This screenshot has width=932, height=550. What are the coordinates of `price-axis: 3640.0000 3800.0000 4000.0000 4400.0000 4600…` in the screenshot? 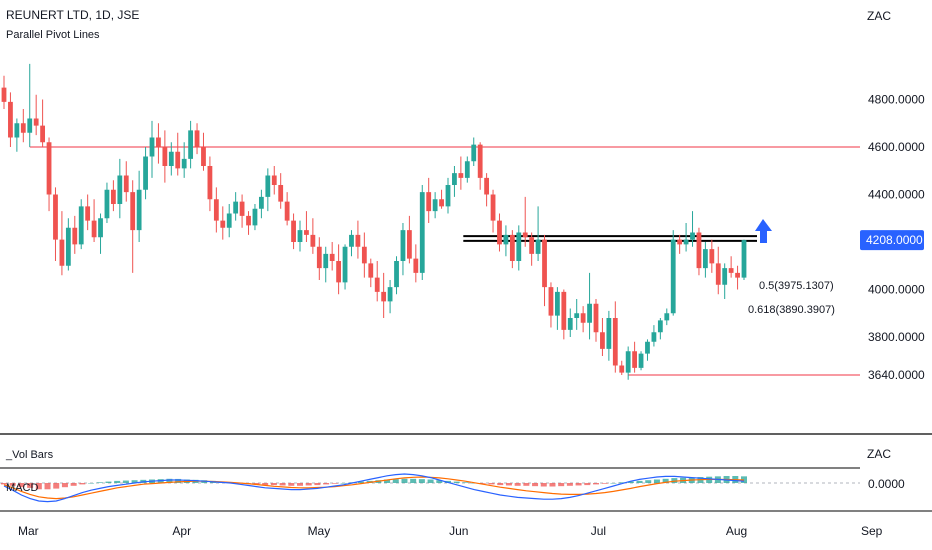 It's located at (896, 238).